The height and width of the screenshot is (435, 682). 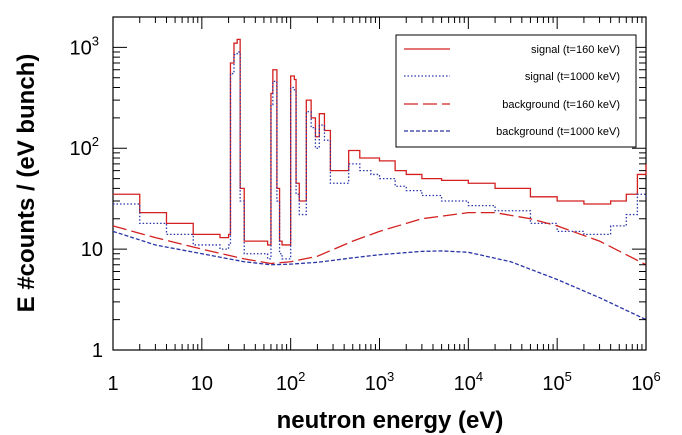 I want to click on x-tick-label: 10⁴, so click(x=468, y=382).